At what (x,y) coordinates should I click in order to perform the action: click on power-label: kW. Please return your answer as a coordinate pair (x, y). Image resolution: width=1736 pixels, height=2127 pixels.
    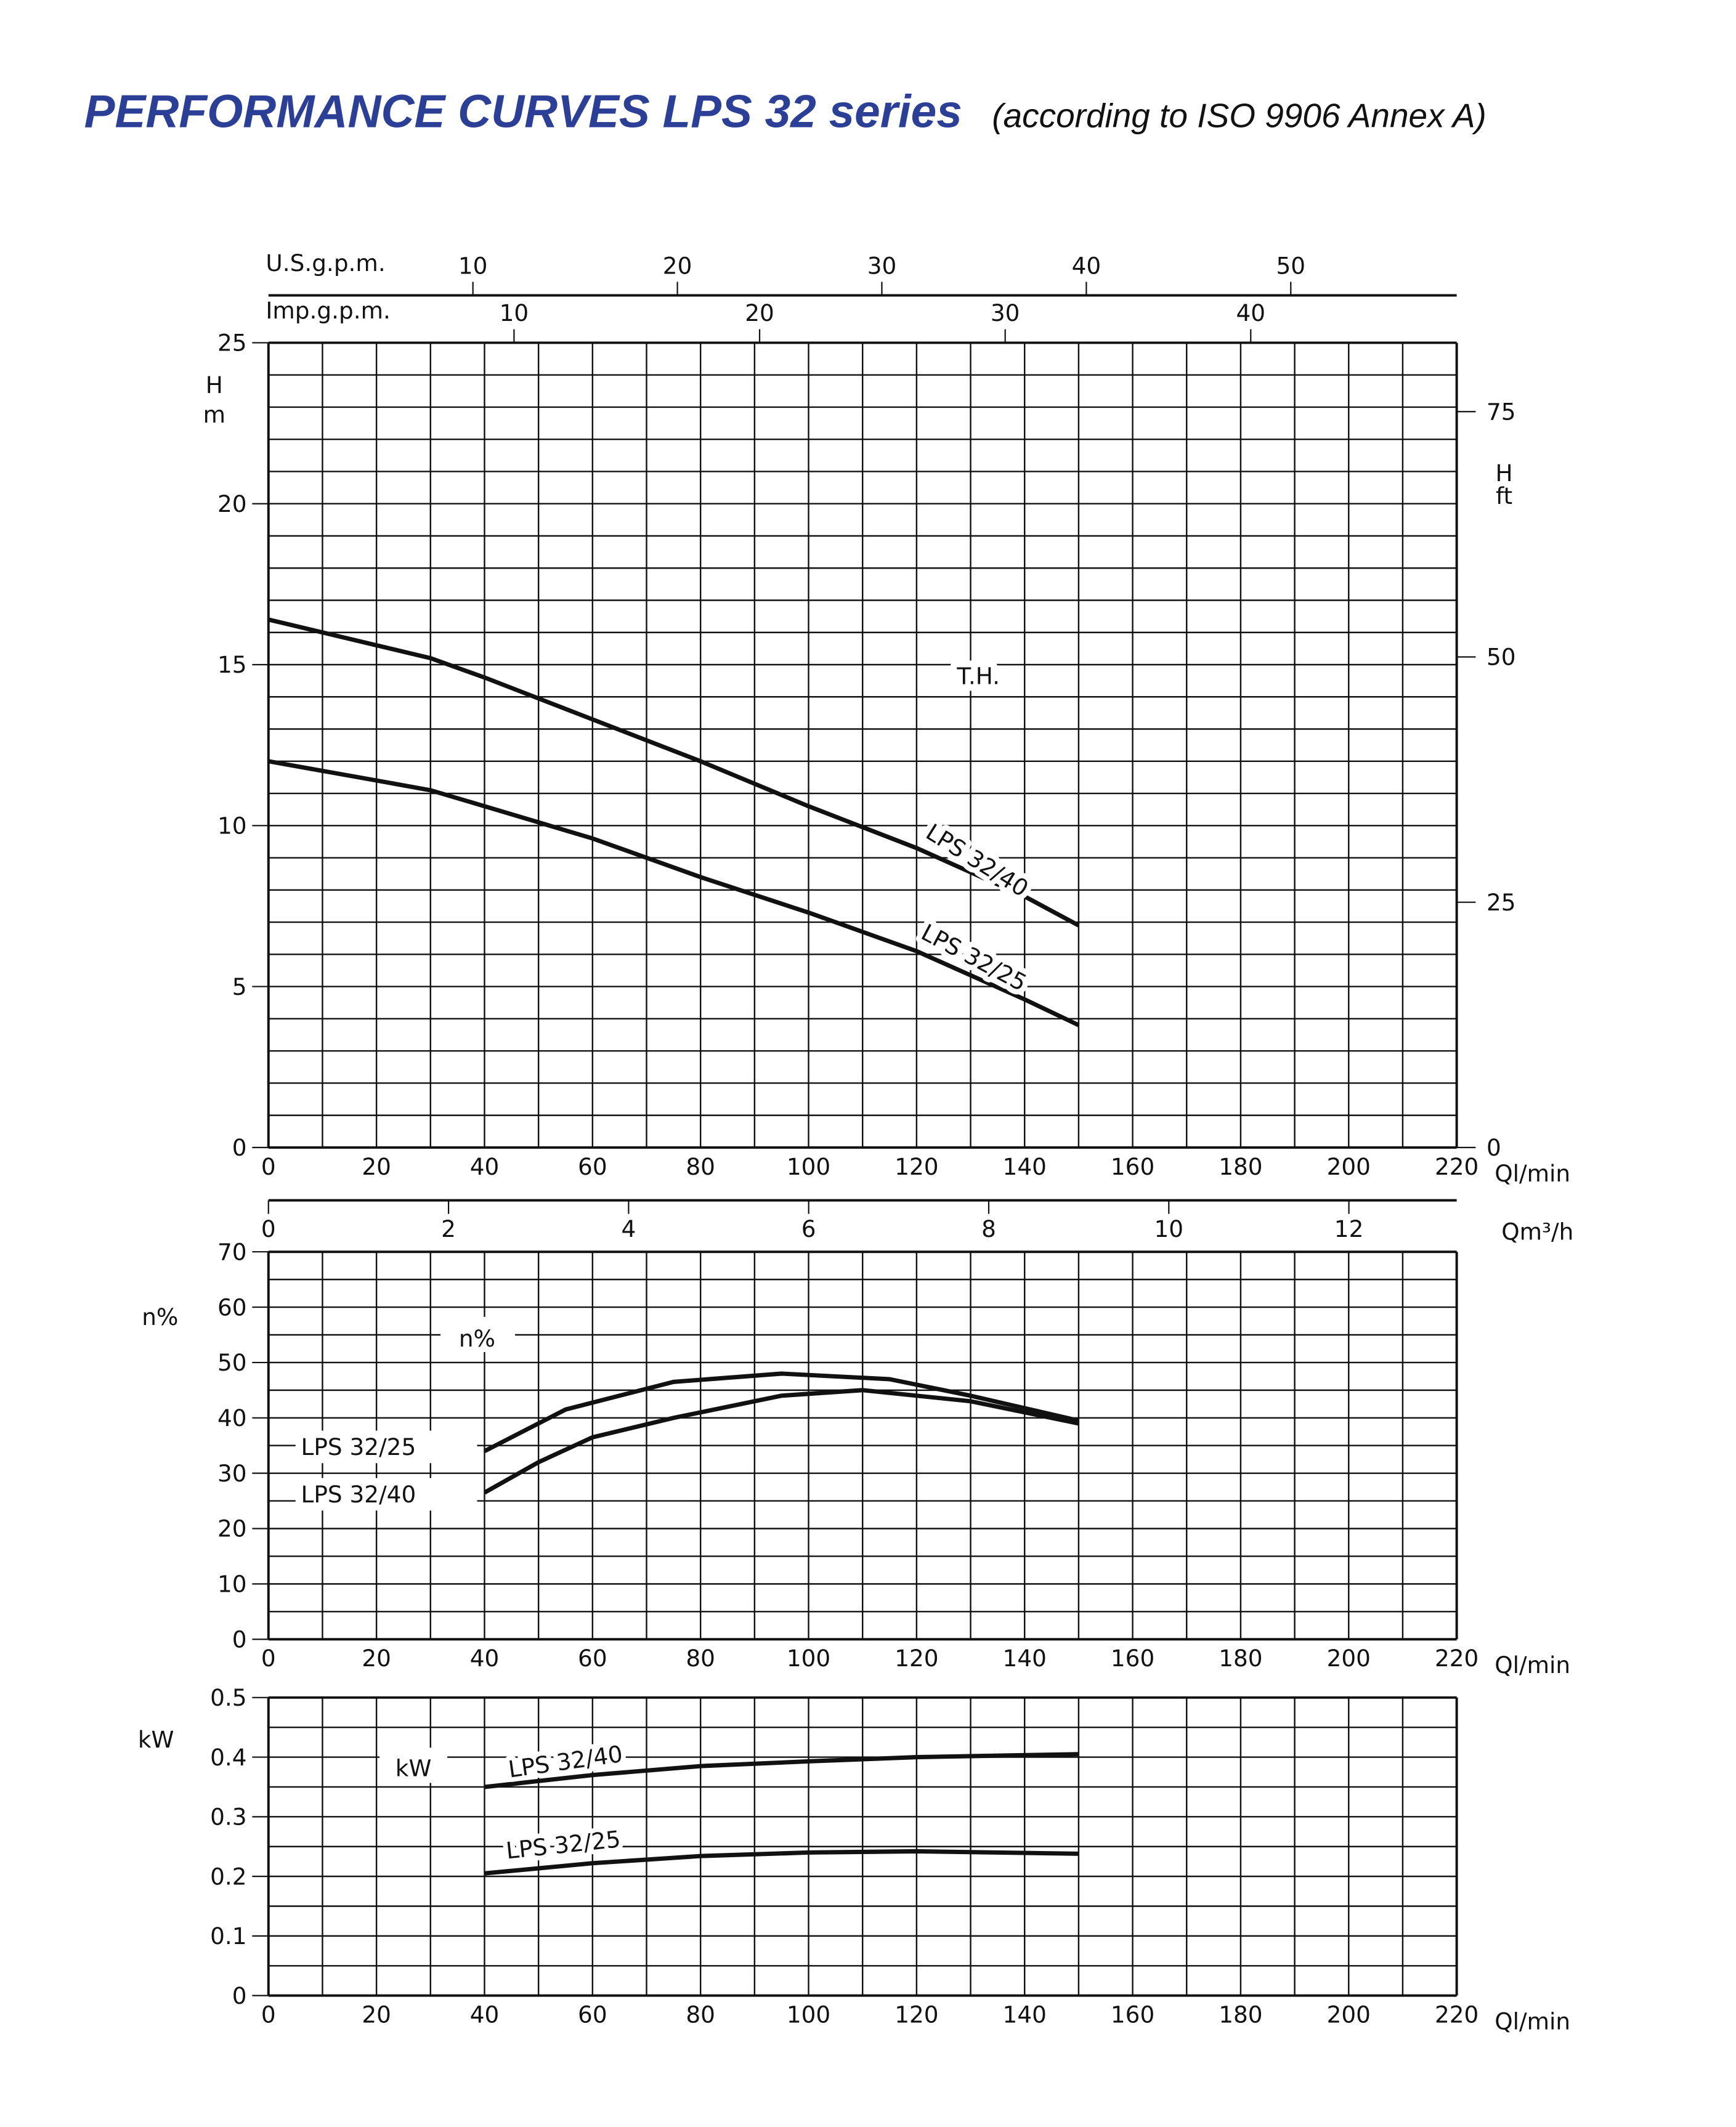
    Looking at the image, I should click on (413, 1767).